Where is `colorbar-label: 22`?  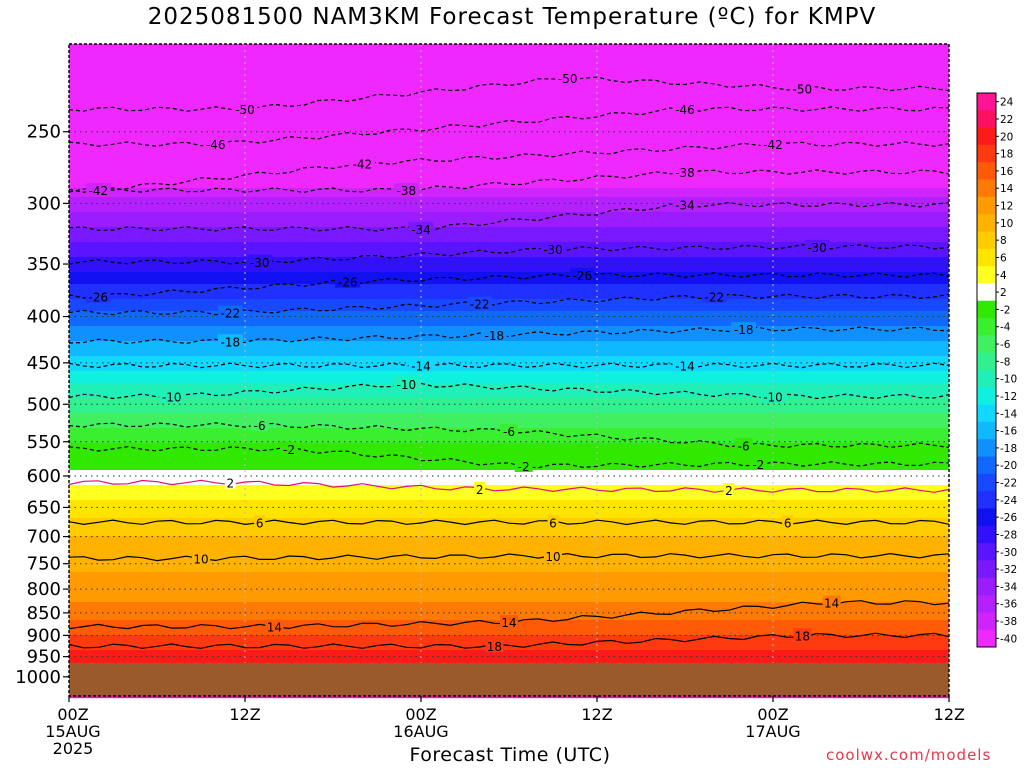
colorbar-label: 22 is located at coordinates (1006, 120).